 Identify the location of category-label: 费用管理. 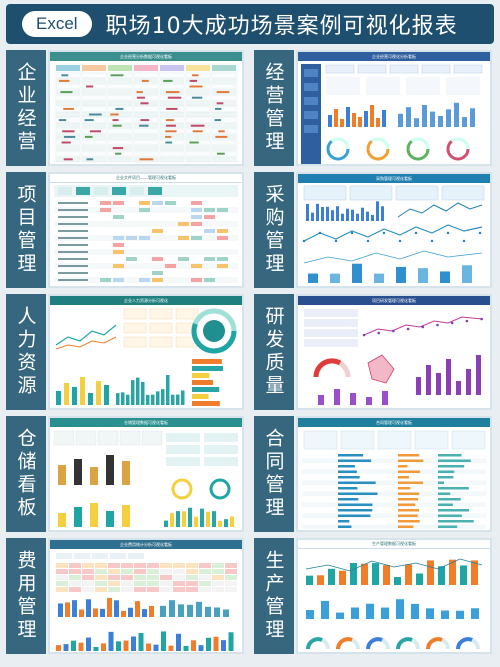
(26, 596).